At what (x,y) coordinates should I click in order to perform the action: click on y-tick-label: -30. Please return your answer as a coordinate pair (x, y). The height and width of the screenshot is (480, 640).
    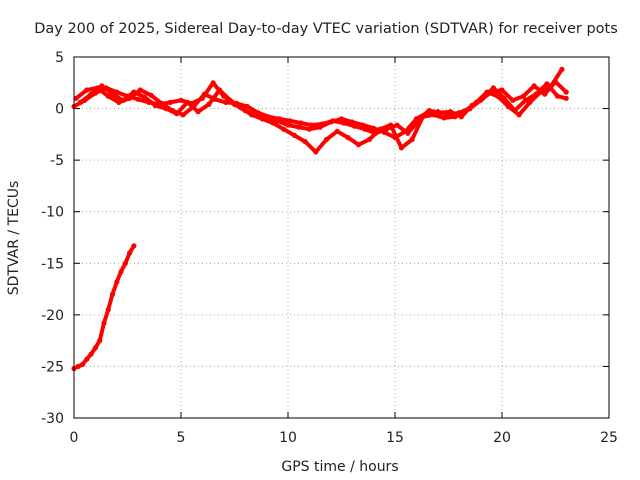
    Looking at the image, I should click on (52, 419).